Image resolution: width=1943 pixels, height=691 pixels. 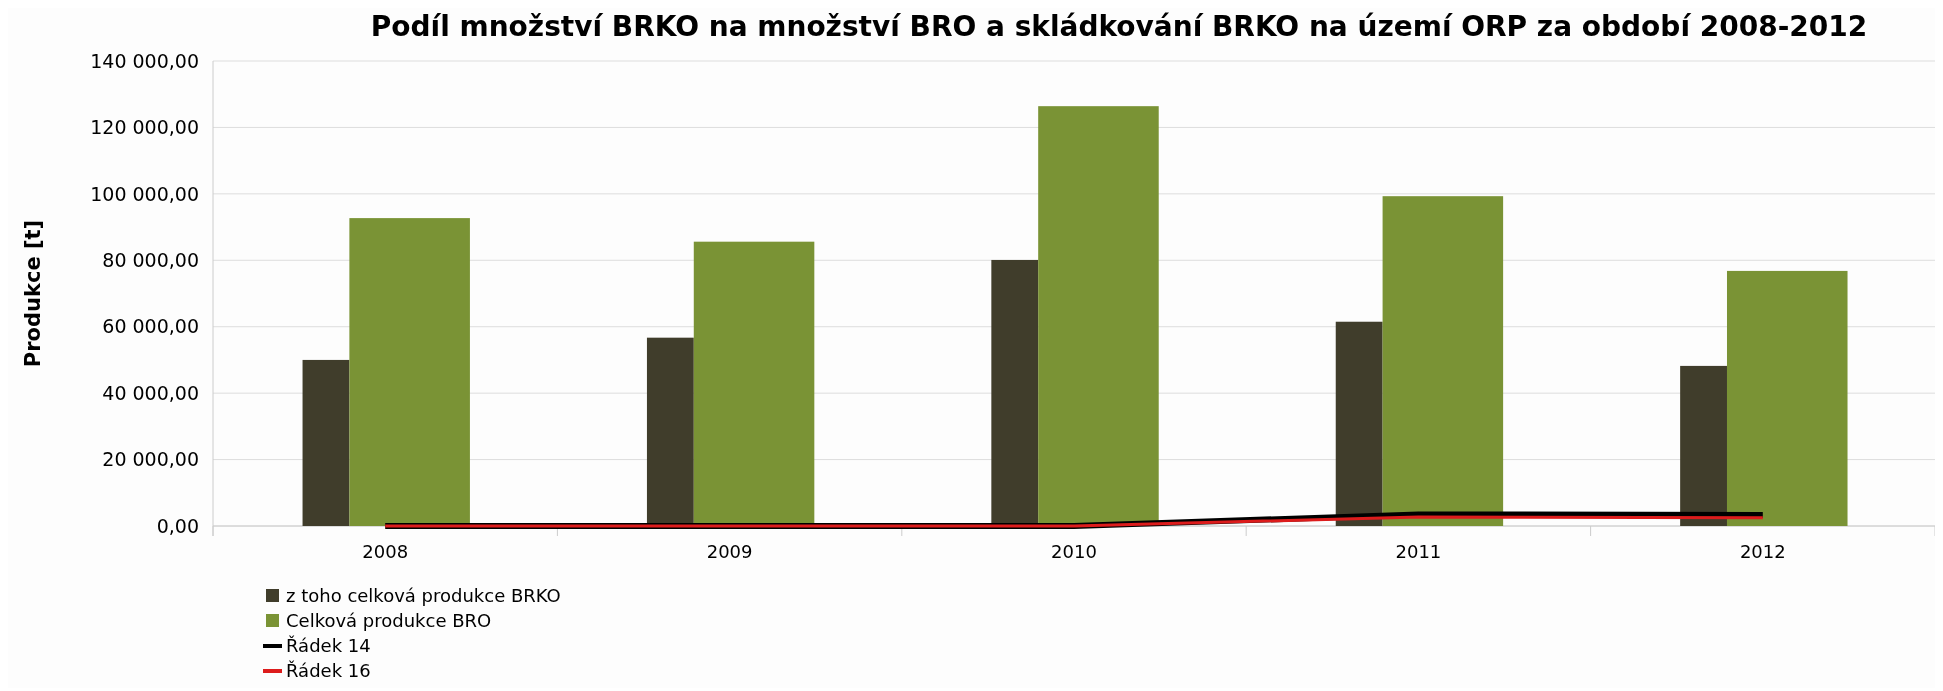 I want to click on y-tick-label: 80 000,00, so click(x=150, y=259).